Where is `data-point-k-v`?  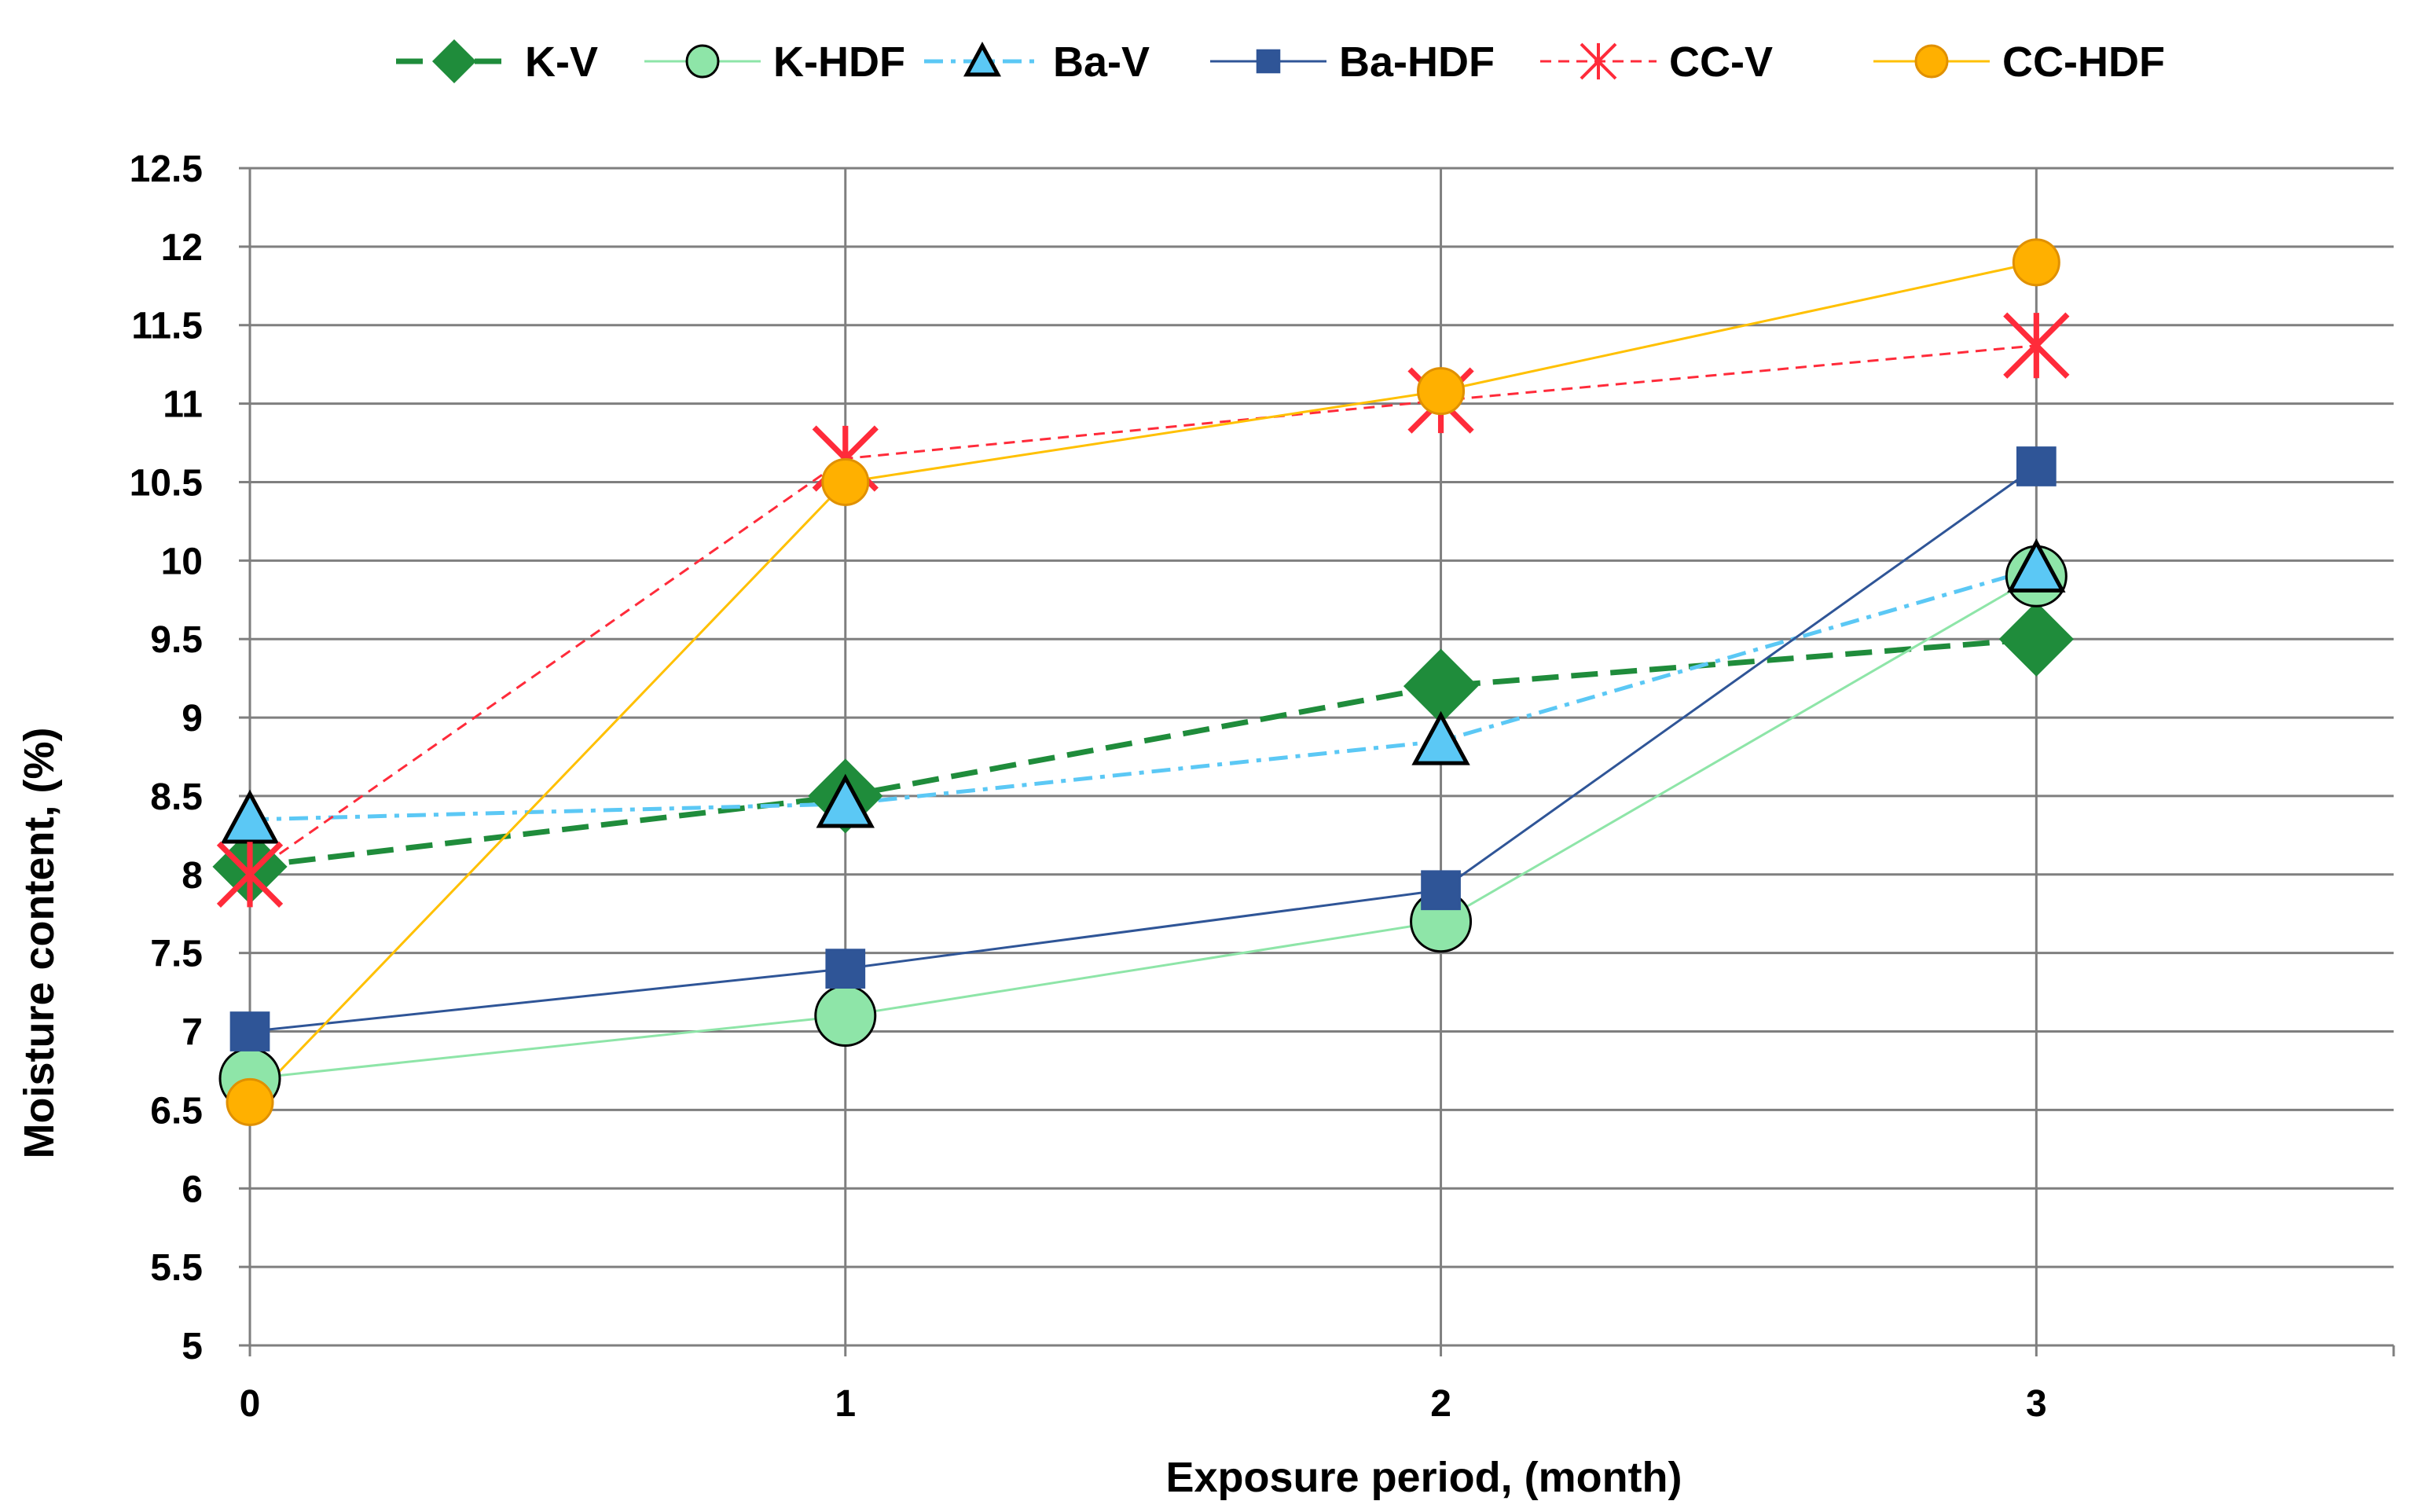
data-point-k-v is located at coordinates (2036, 639).